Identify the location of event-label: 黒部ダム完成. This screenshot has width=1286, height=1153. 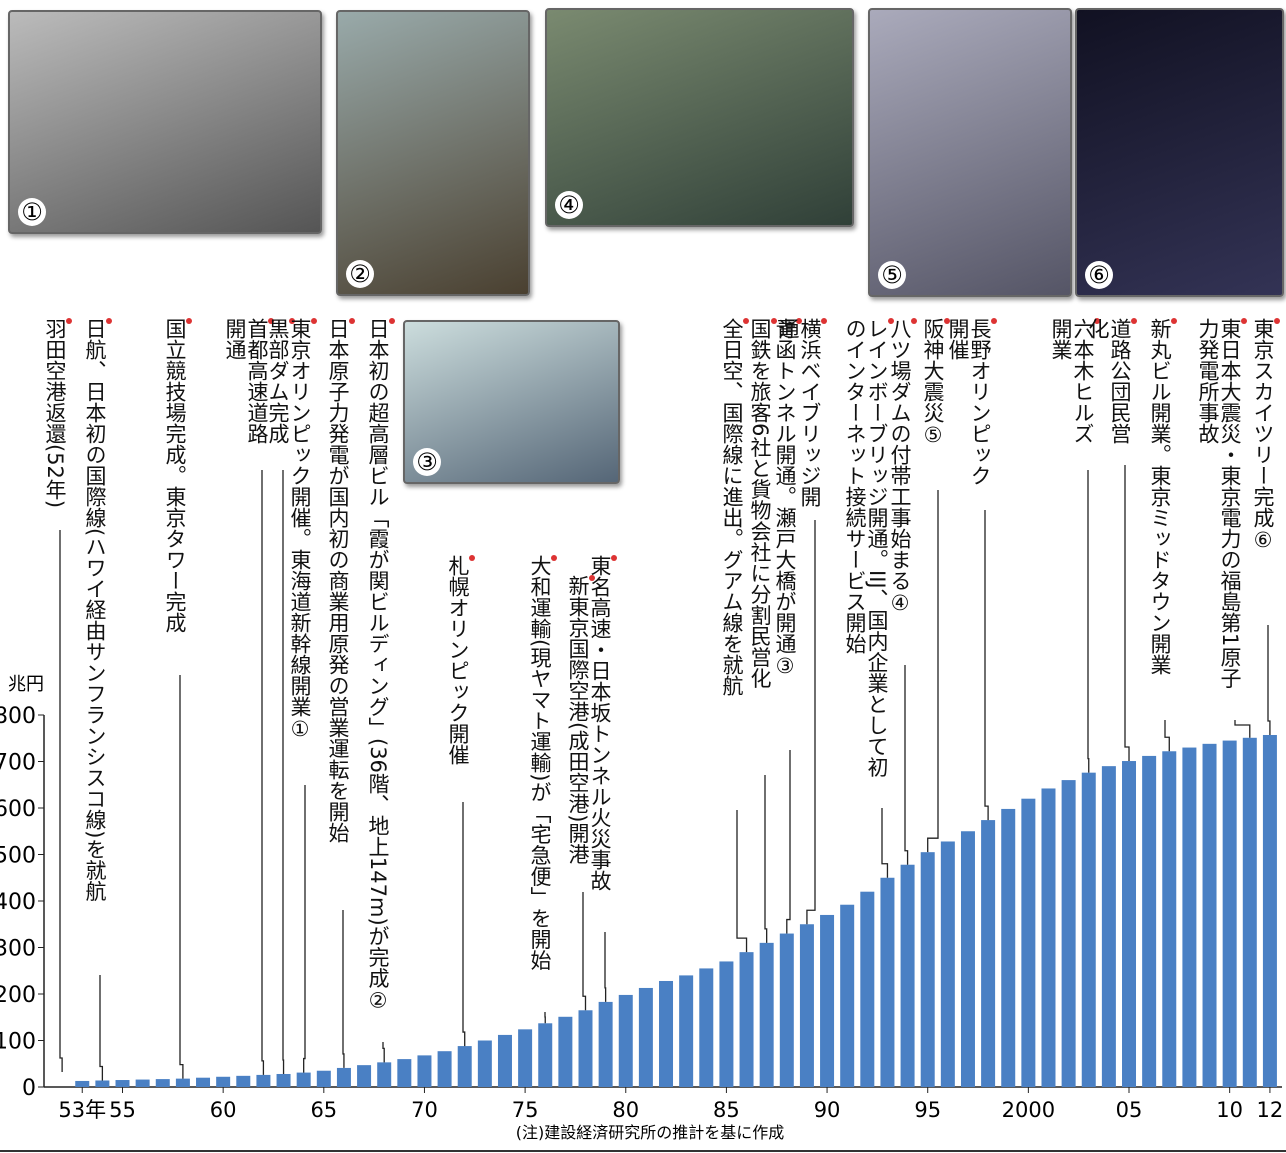
(280, 388).